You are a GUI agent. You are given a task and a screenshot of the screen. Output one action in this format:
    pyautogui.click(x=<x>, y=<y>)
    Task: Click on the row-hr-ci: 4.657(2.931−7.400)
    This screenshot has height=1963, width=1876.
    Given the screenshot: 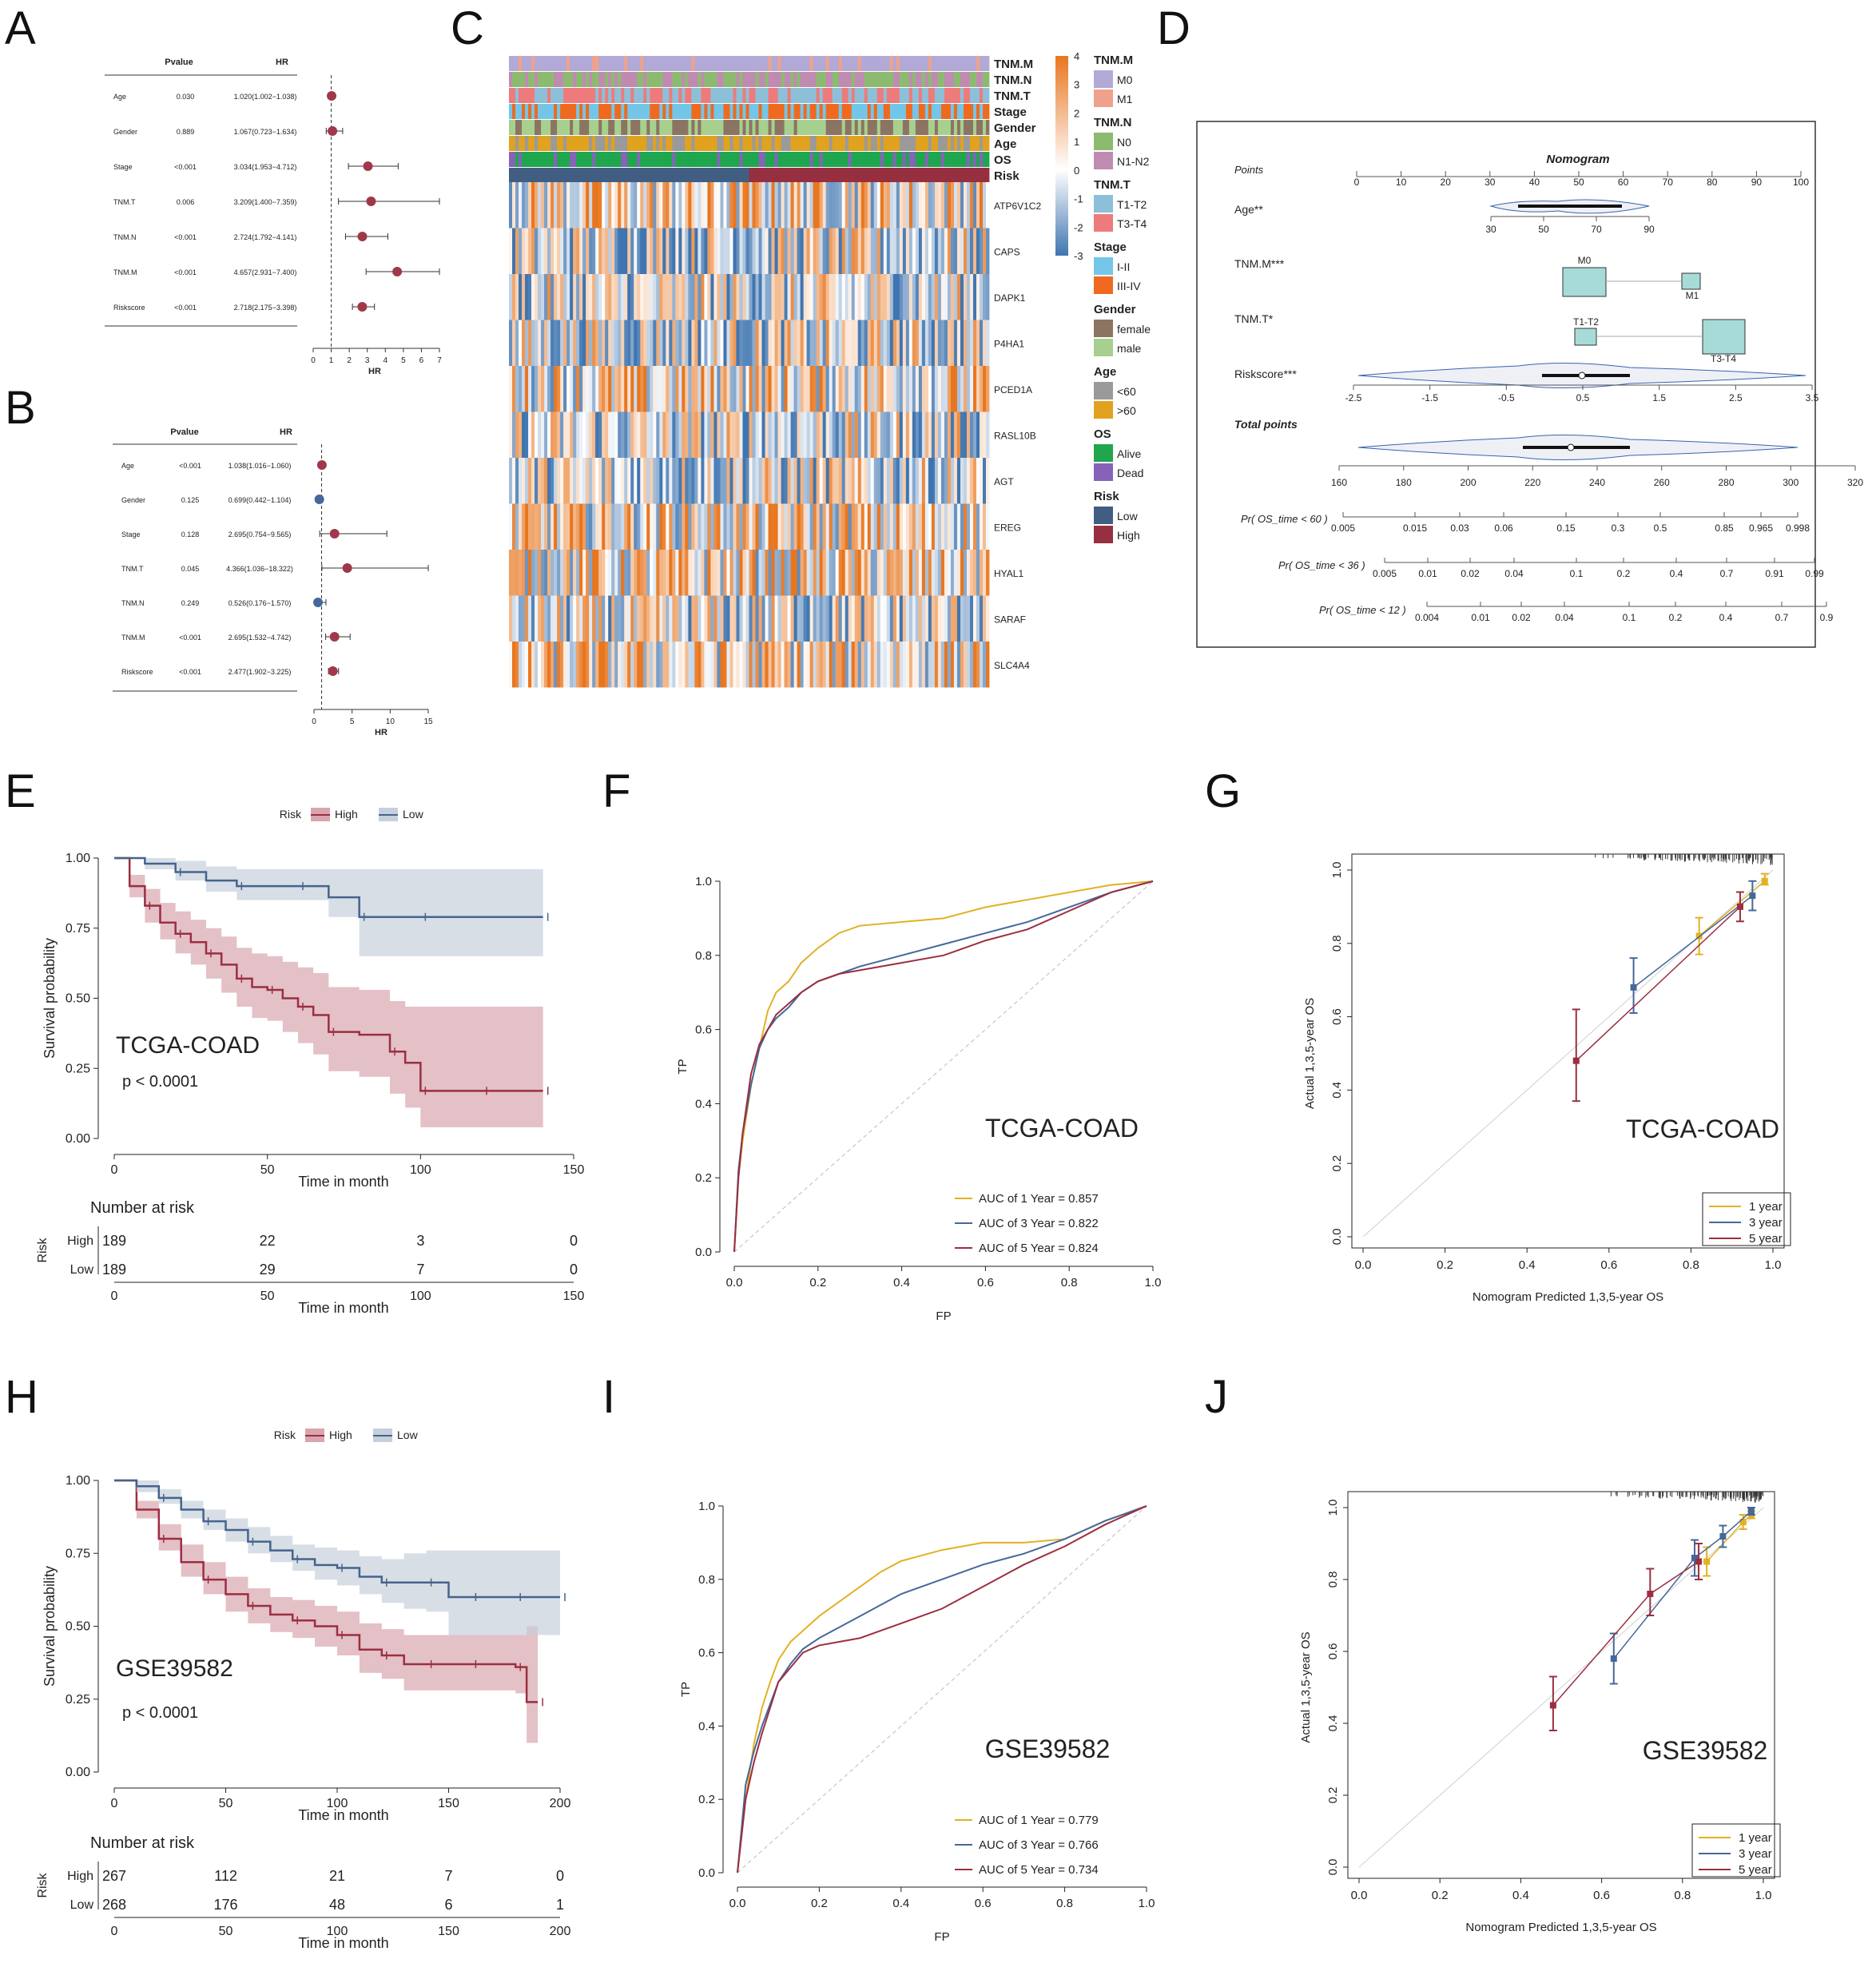 What is the action you would take?
    pyautogui.click(x=265, y=272)
    